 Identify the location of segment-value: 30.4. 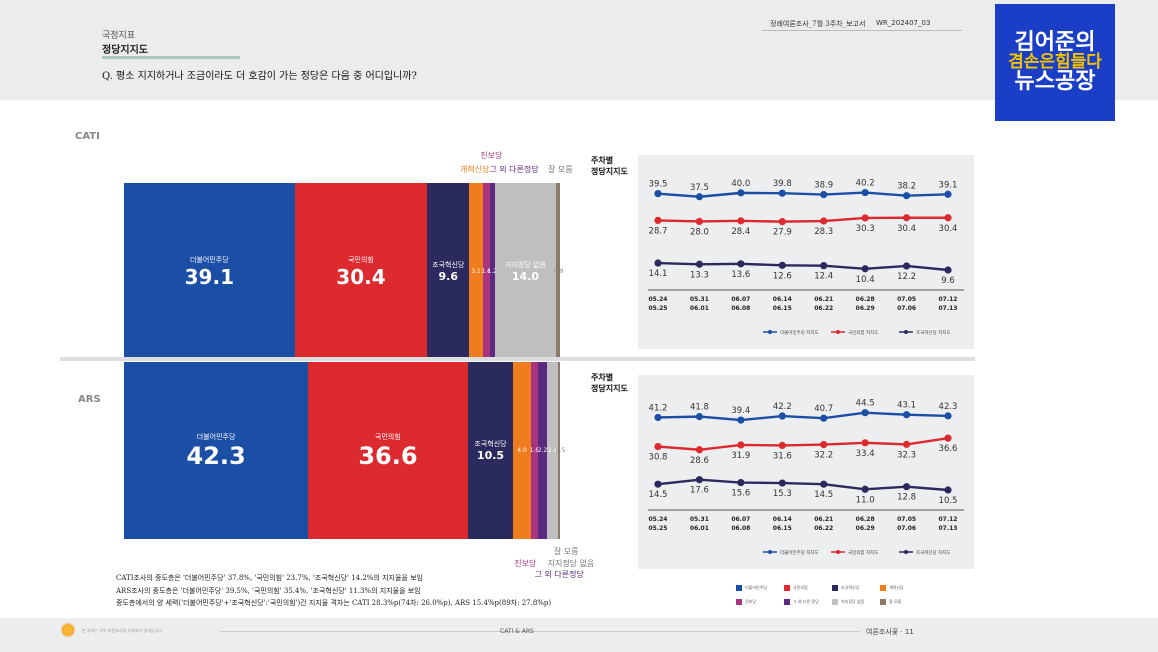
(361, 276).